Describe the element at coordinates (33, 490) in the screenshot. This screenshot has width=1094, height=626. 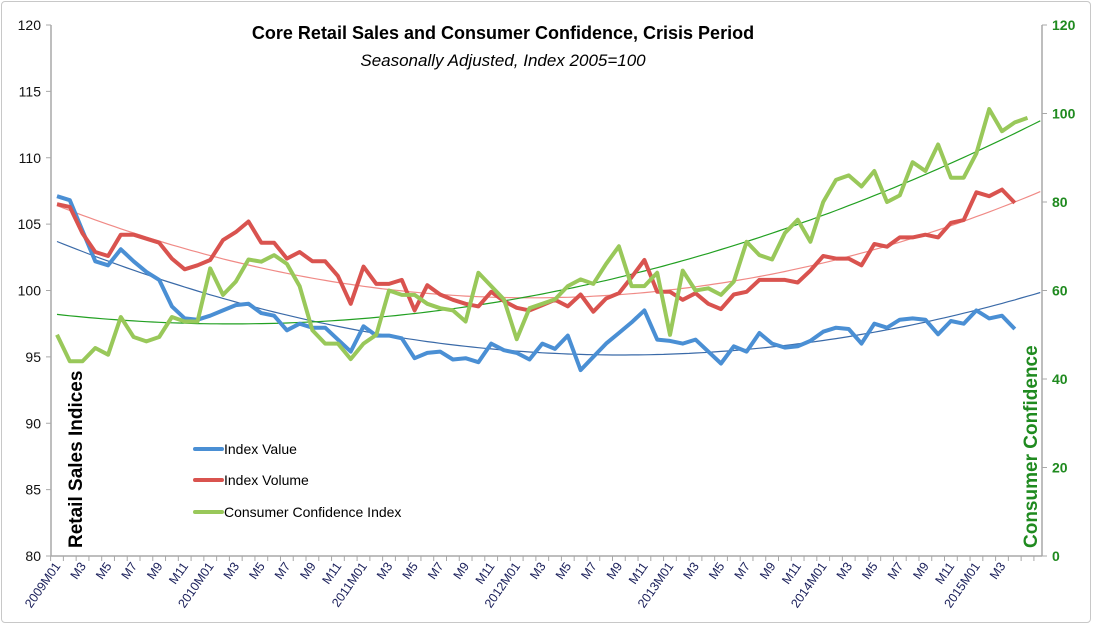
I see `left-tick-label: 85` at that location.